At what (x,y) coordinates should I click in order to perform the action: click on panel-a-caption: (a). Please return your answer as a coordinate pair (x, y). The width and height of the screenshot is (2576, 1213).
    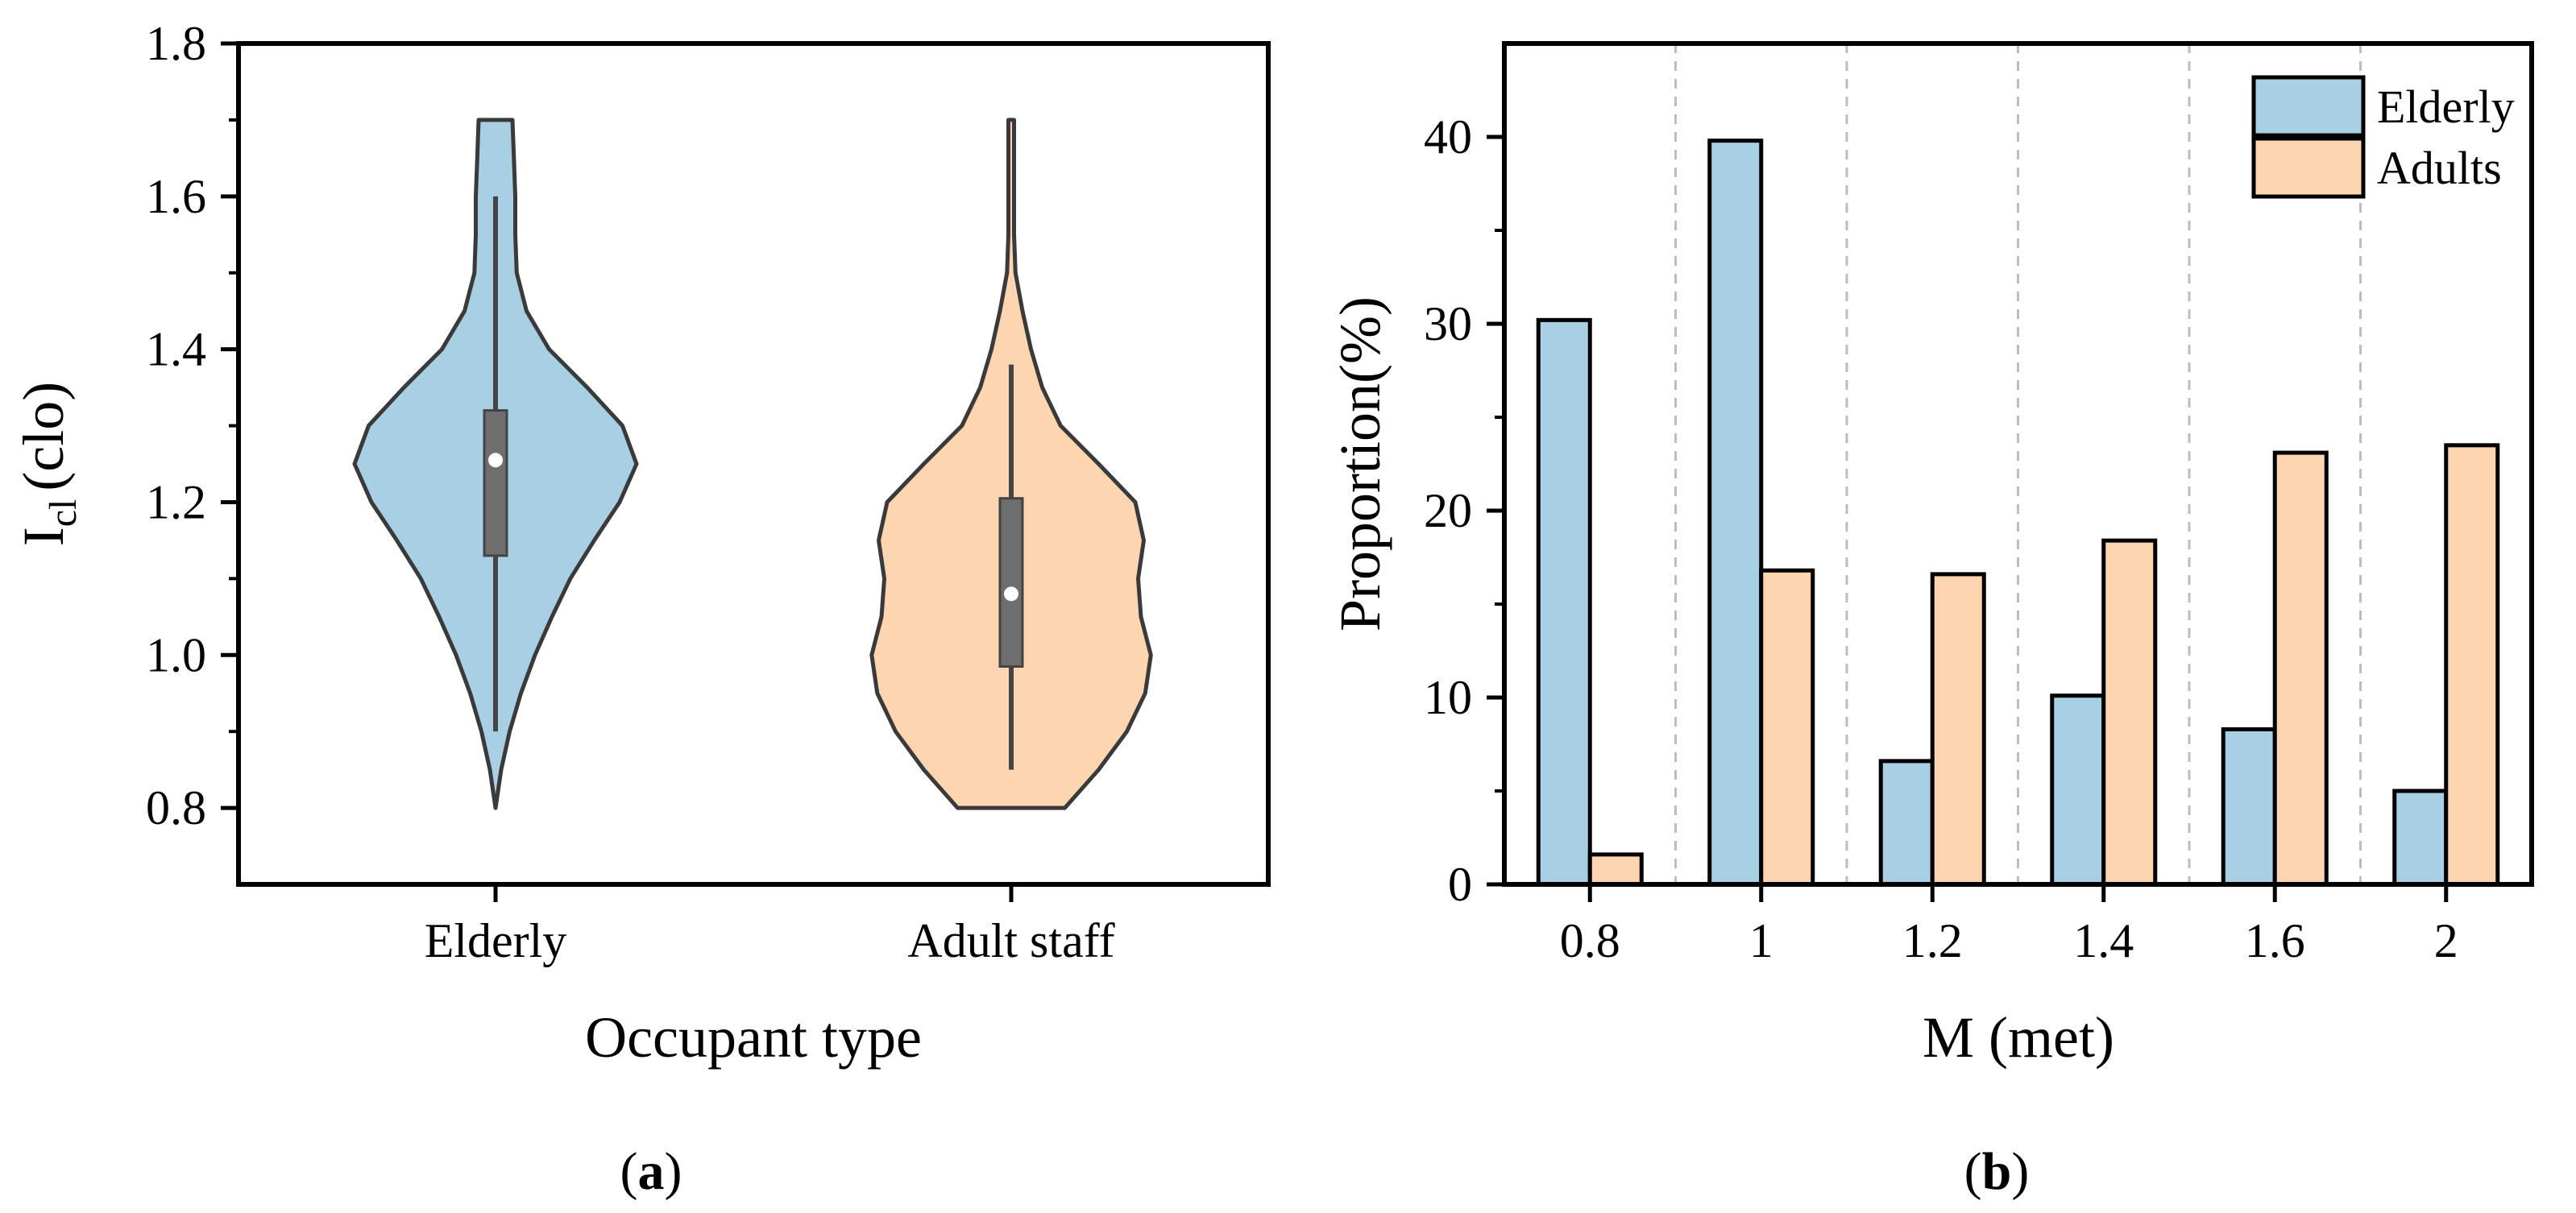
    Looking at the image, I should click on (651, 1171).